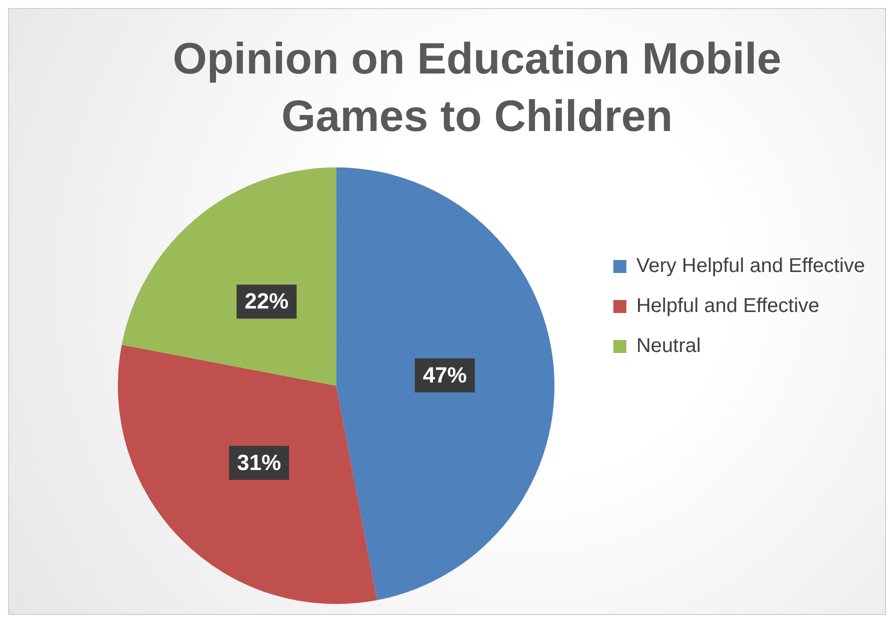 This screenshot has width=894, height=623. I want to click on data-label: 47%, so click(444, 375).